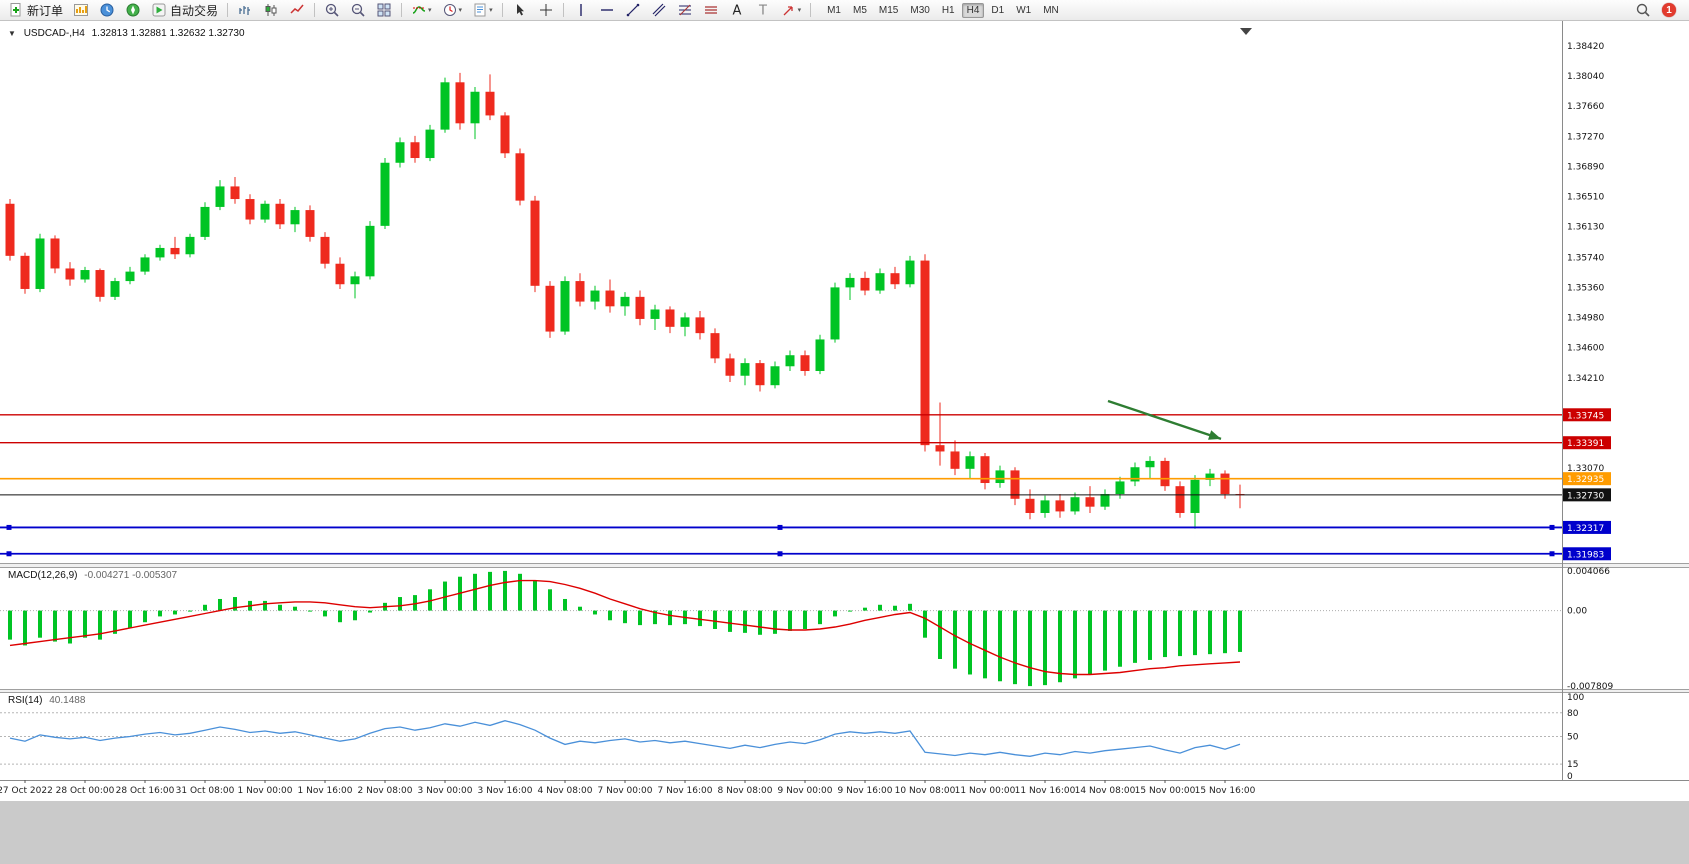 This screenshot has height=864, width=1689. I want to click on market-watch-button, so click(107, 10).